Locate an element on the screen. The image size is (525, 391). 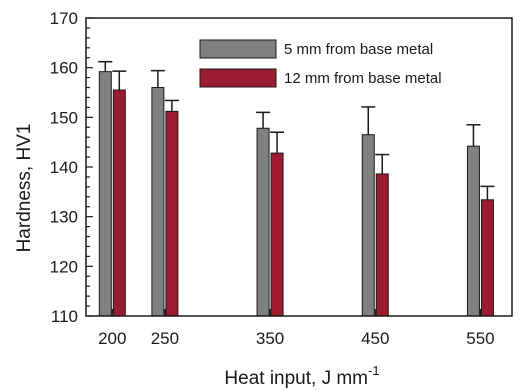
y-tick-label-170: 170 is located at coordinates (64, 18).